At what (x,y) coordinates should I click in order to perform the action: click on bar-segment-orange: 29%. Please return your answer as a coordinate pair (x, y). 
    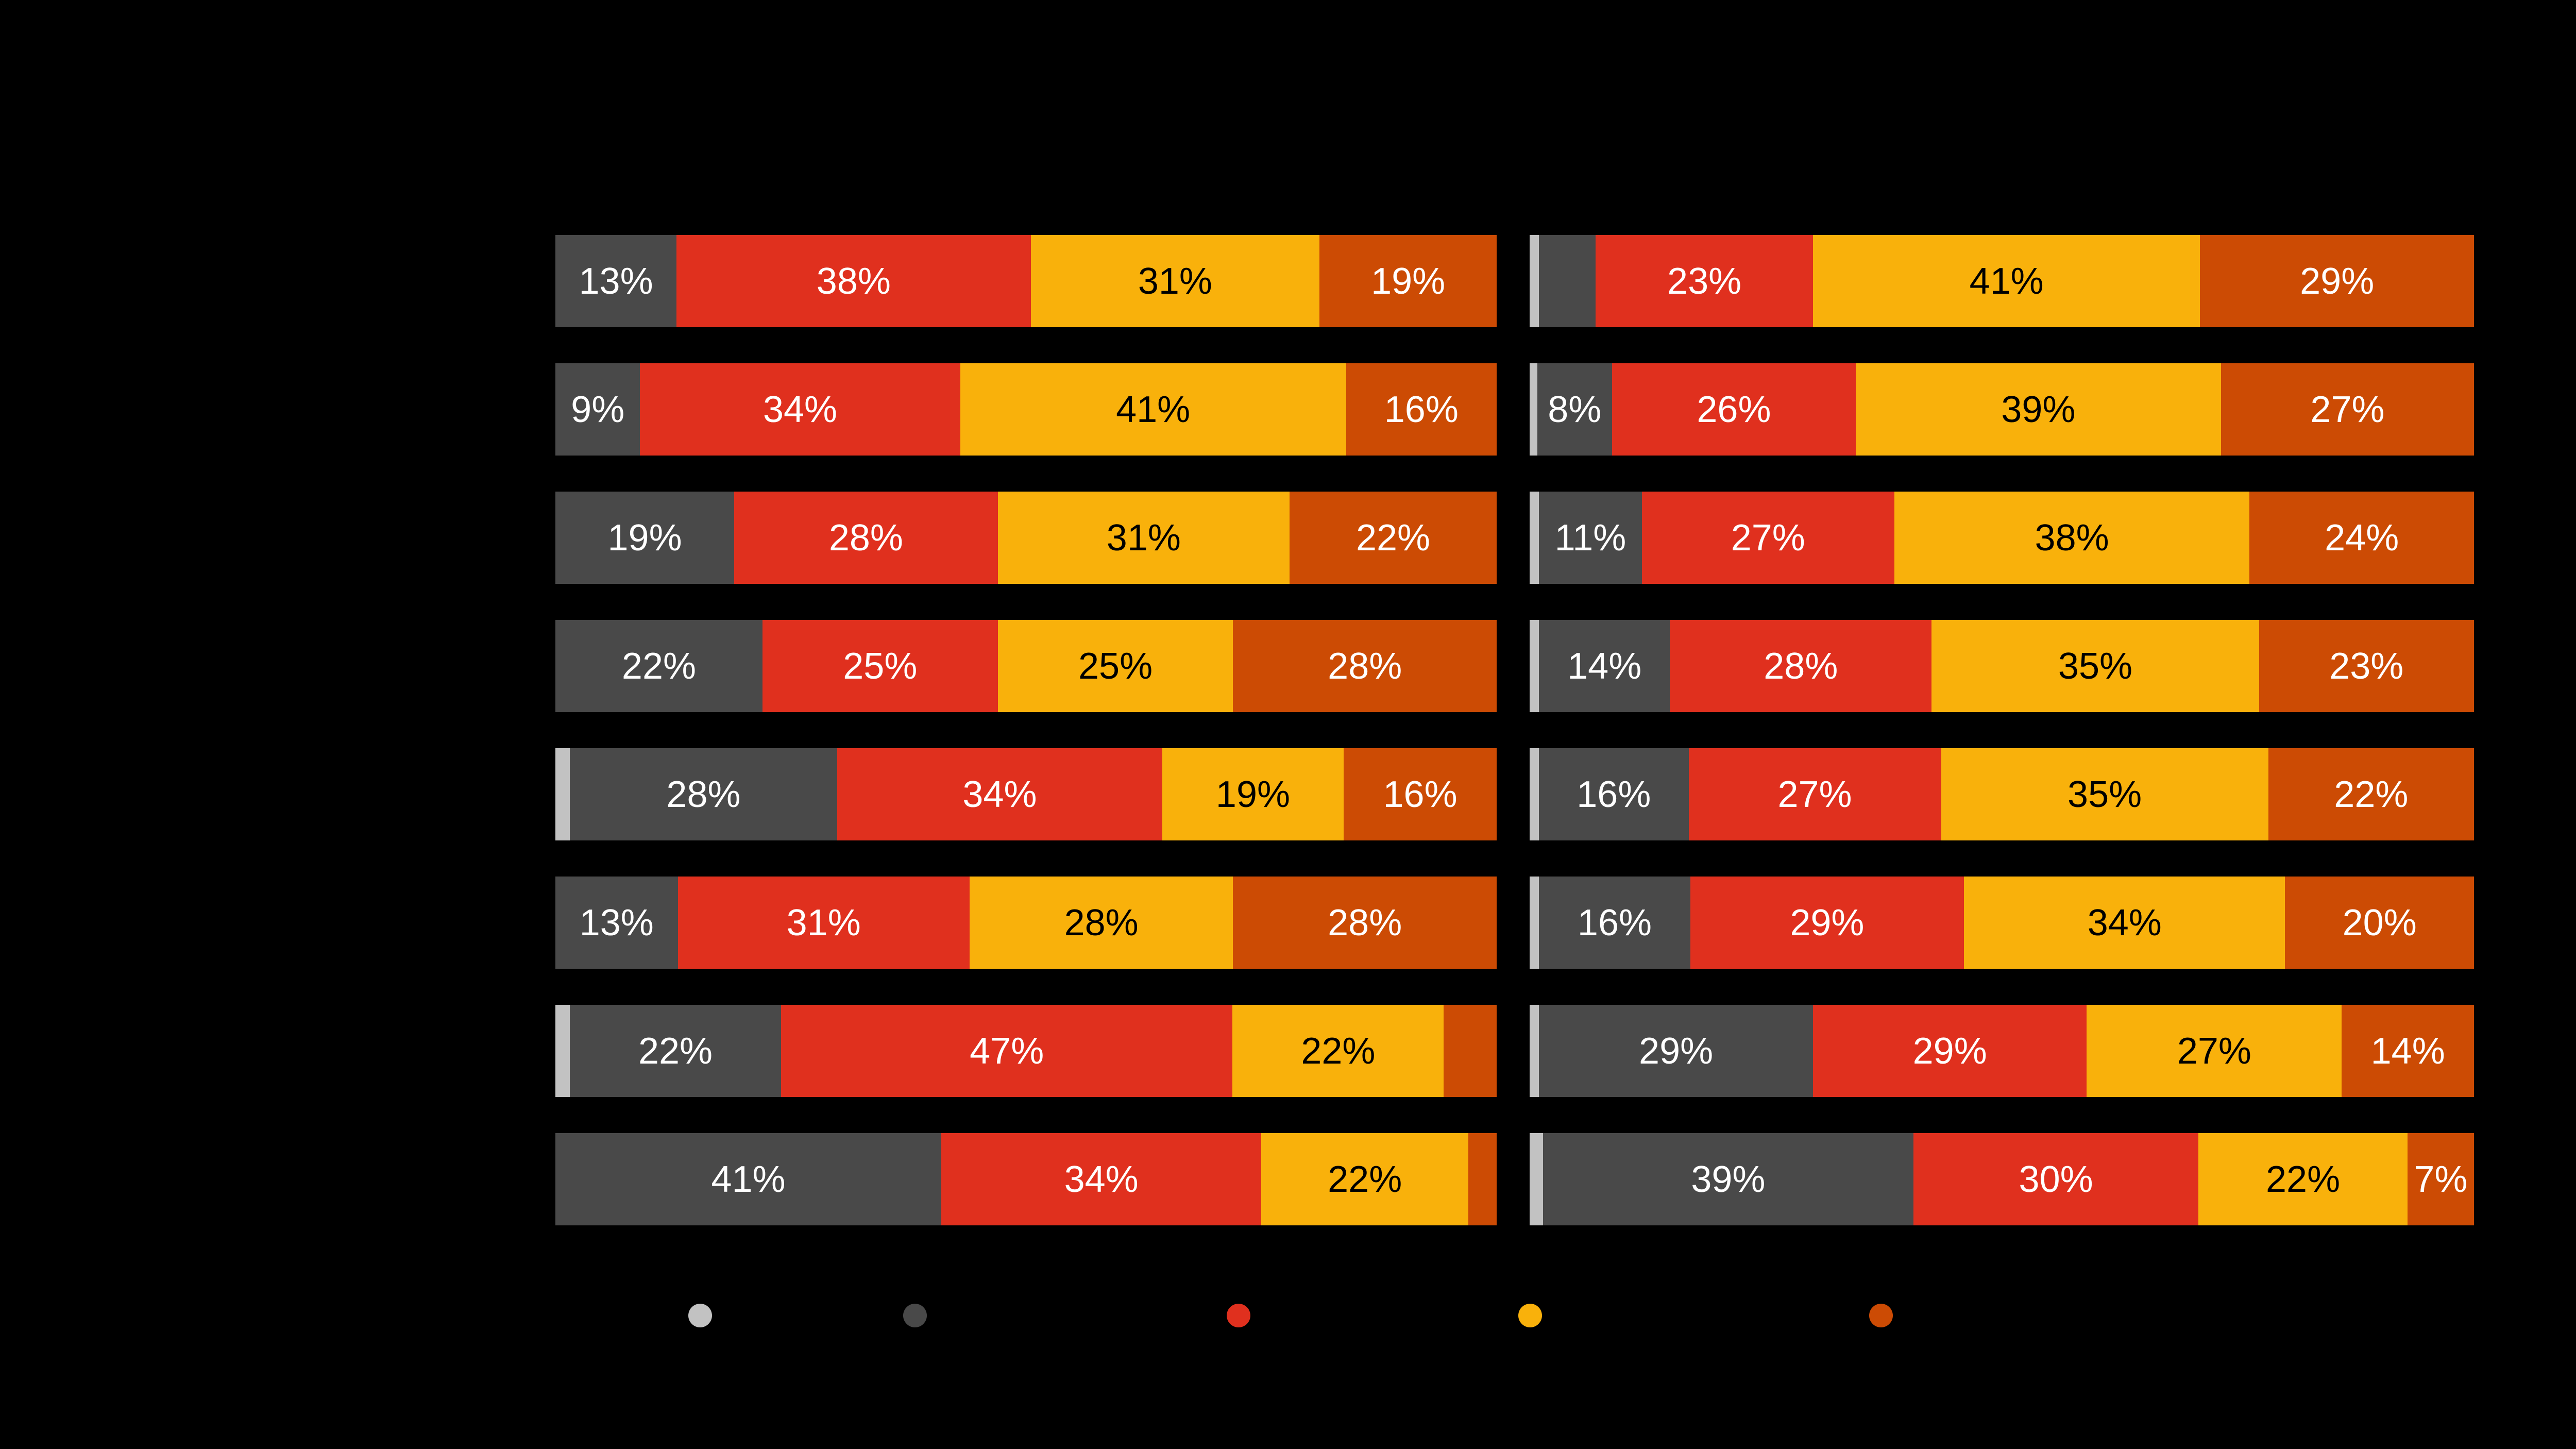
    Looking at the image, I should click on (2337, 281).